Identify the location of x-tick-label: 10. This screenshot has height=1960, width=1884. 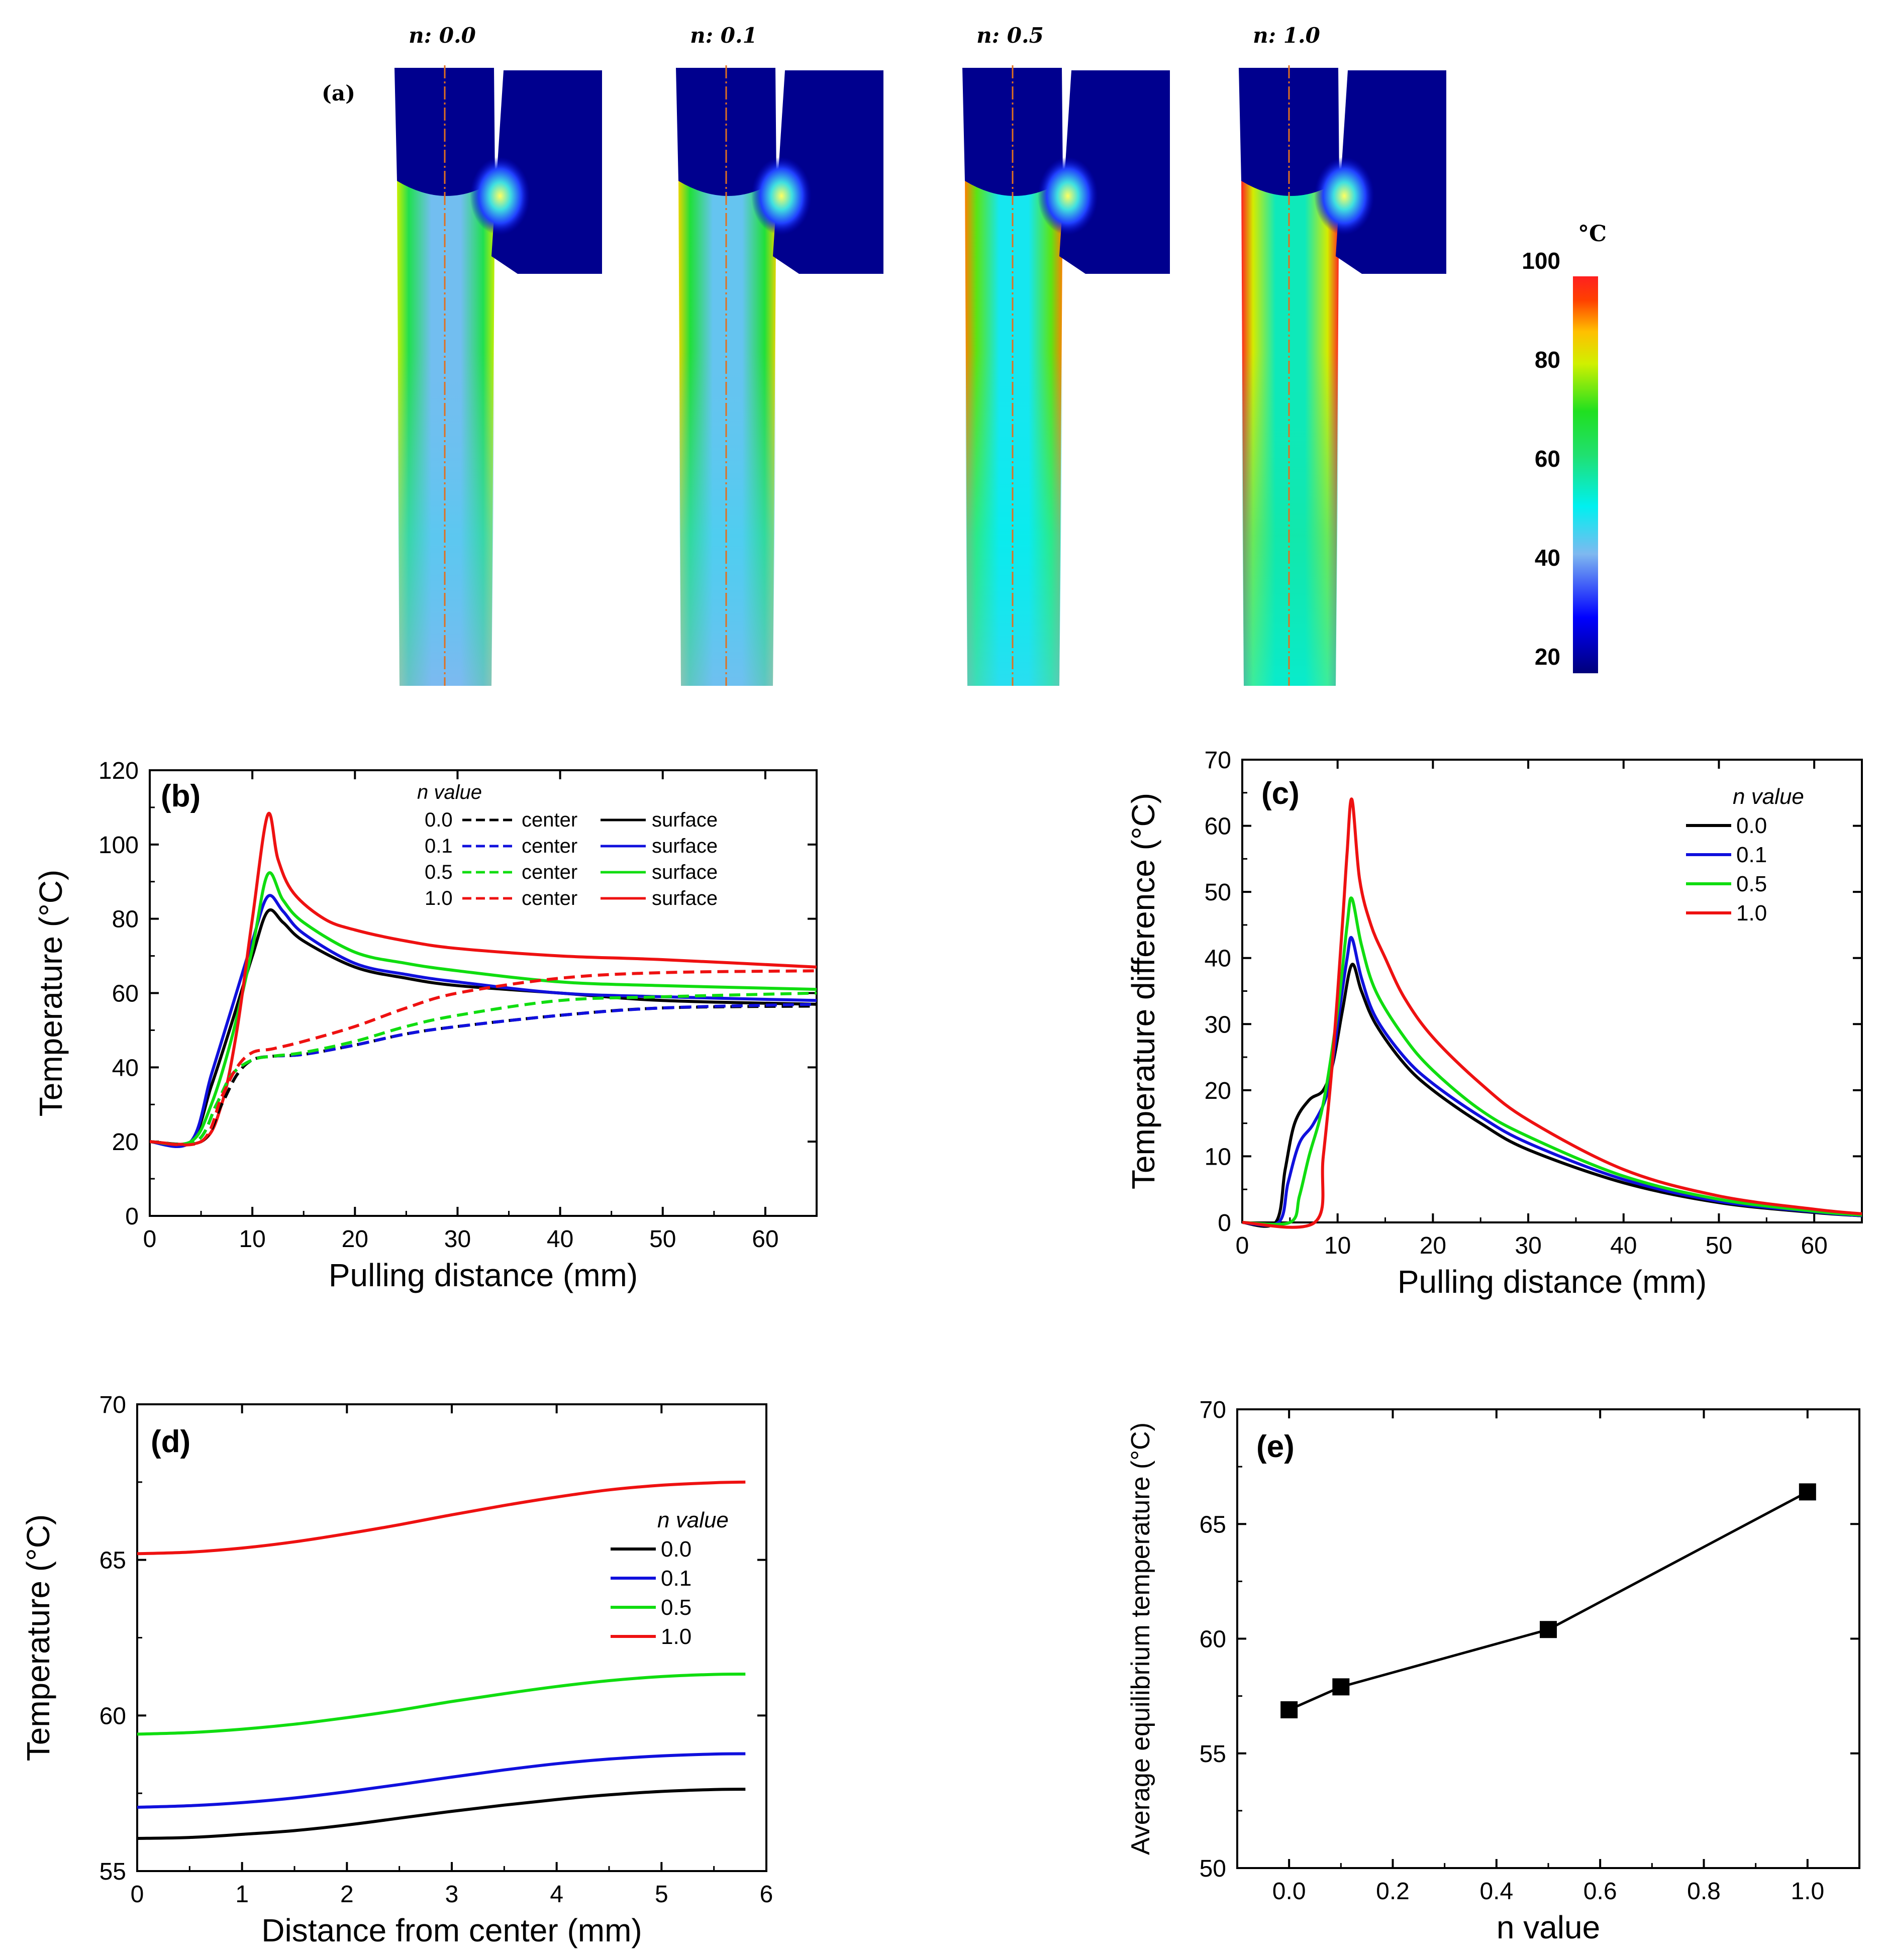
(252, 1239).